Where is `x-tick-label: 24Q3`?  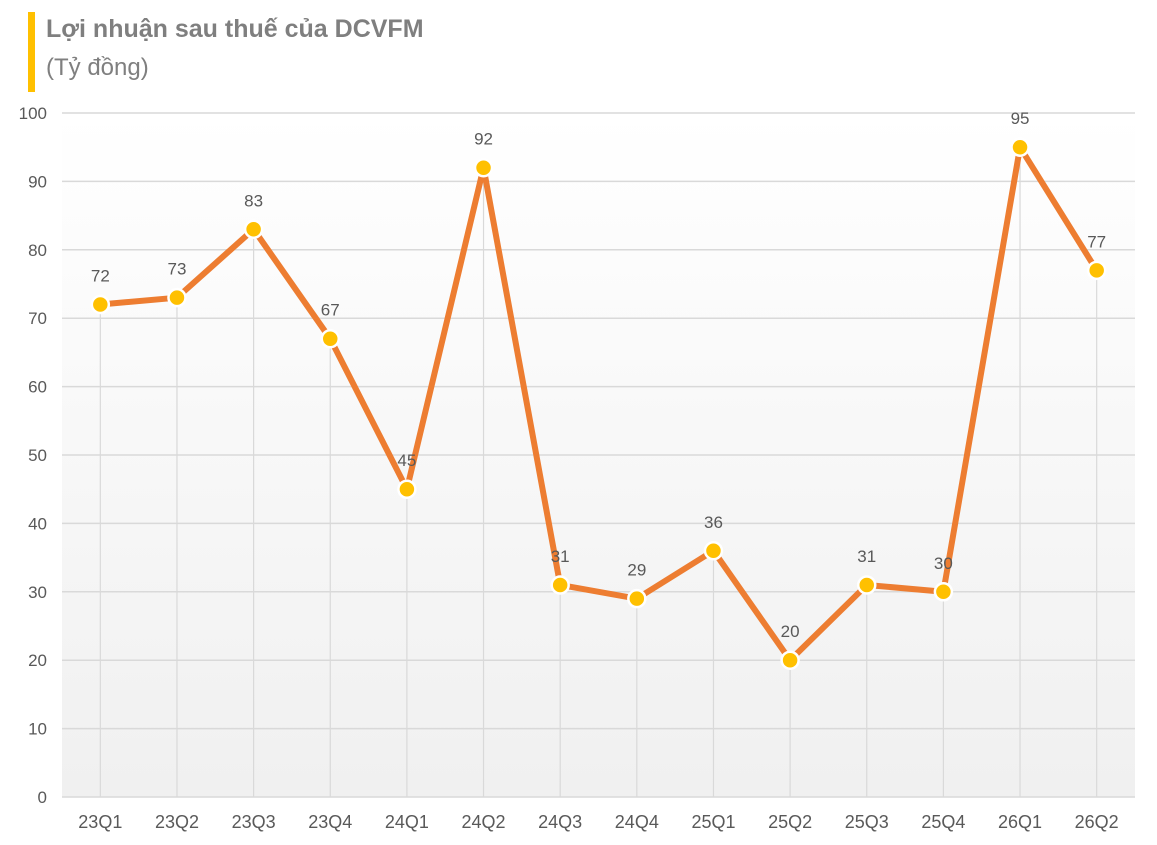
x-tick-label: 24Q3 is located at coordinates (560, 822).